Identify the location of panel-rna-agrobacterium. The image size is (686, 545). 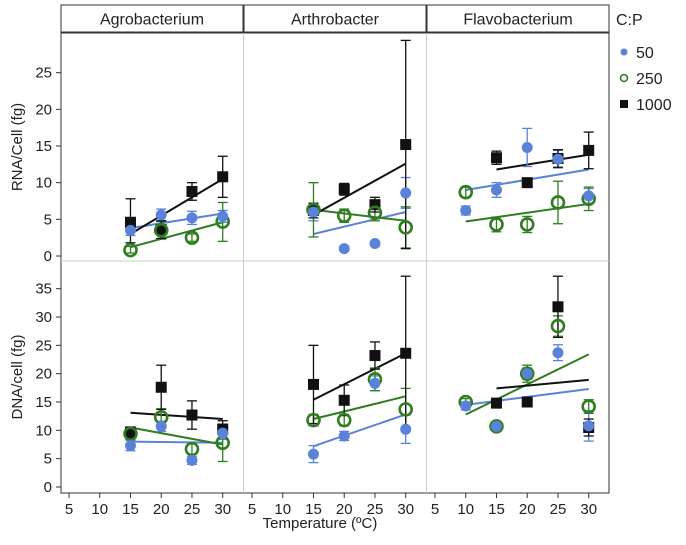
(177, 206).